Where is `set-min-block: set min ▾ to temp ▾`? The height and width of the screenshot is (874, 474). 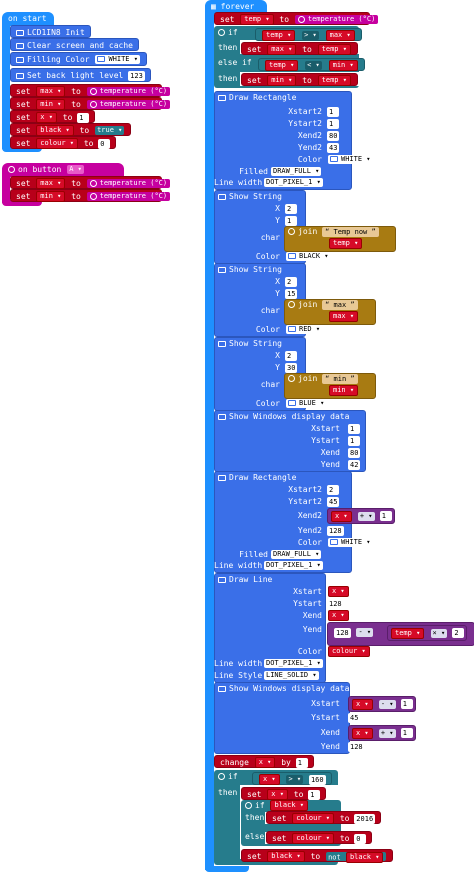
set-min-block: set min ▾ to temp ▾ is located at coordinates (299, 79).